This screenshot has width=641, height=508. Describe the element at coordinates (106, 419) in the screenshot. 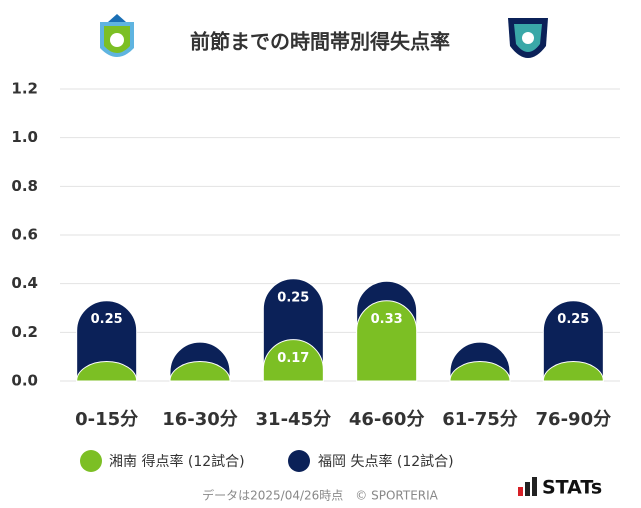

I see `x-tick-label: 0-15分` at that location.